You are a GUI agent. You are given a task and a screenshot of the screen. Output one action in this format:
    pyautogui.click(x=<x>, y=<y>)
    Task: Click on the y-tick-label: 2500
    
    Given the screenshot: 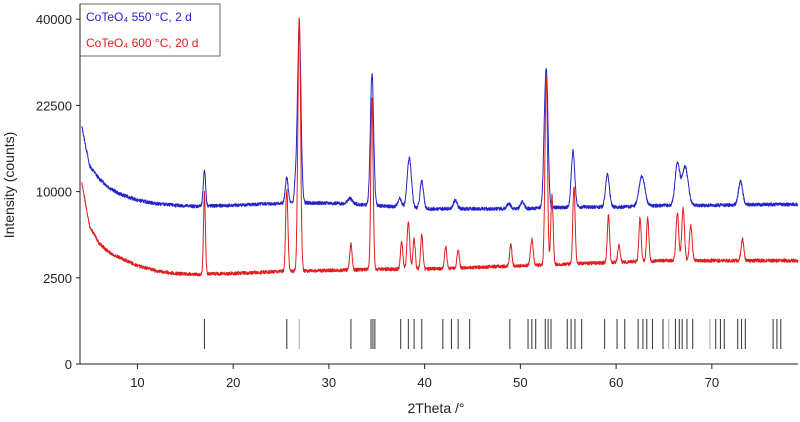 What is the action you would take?
    pyautogui.click(x=57, y=278)
    